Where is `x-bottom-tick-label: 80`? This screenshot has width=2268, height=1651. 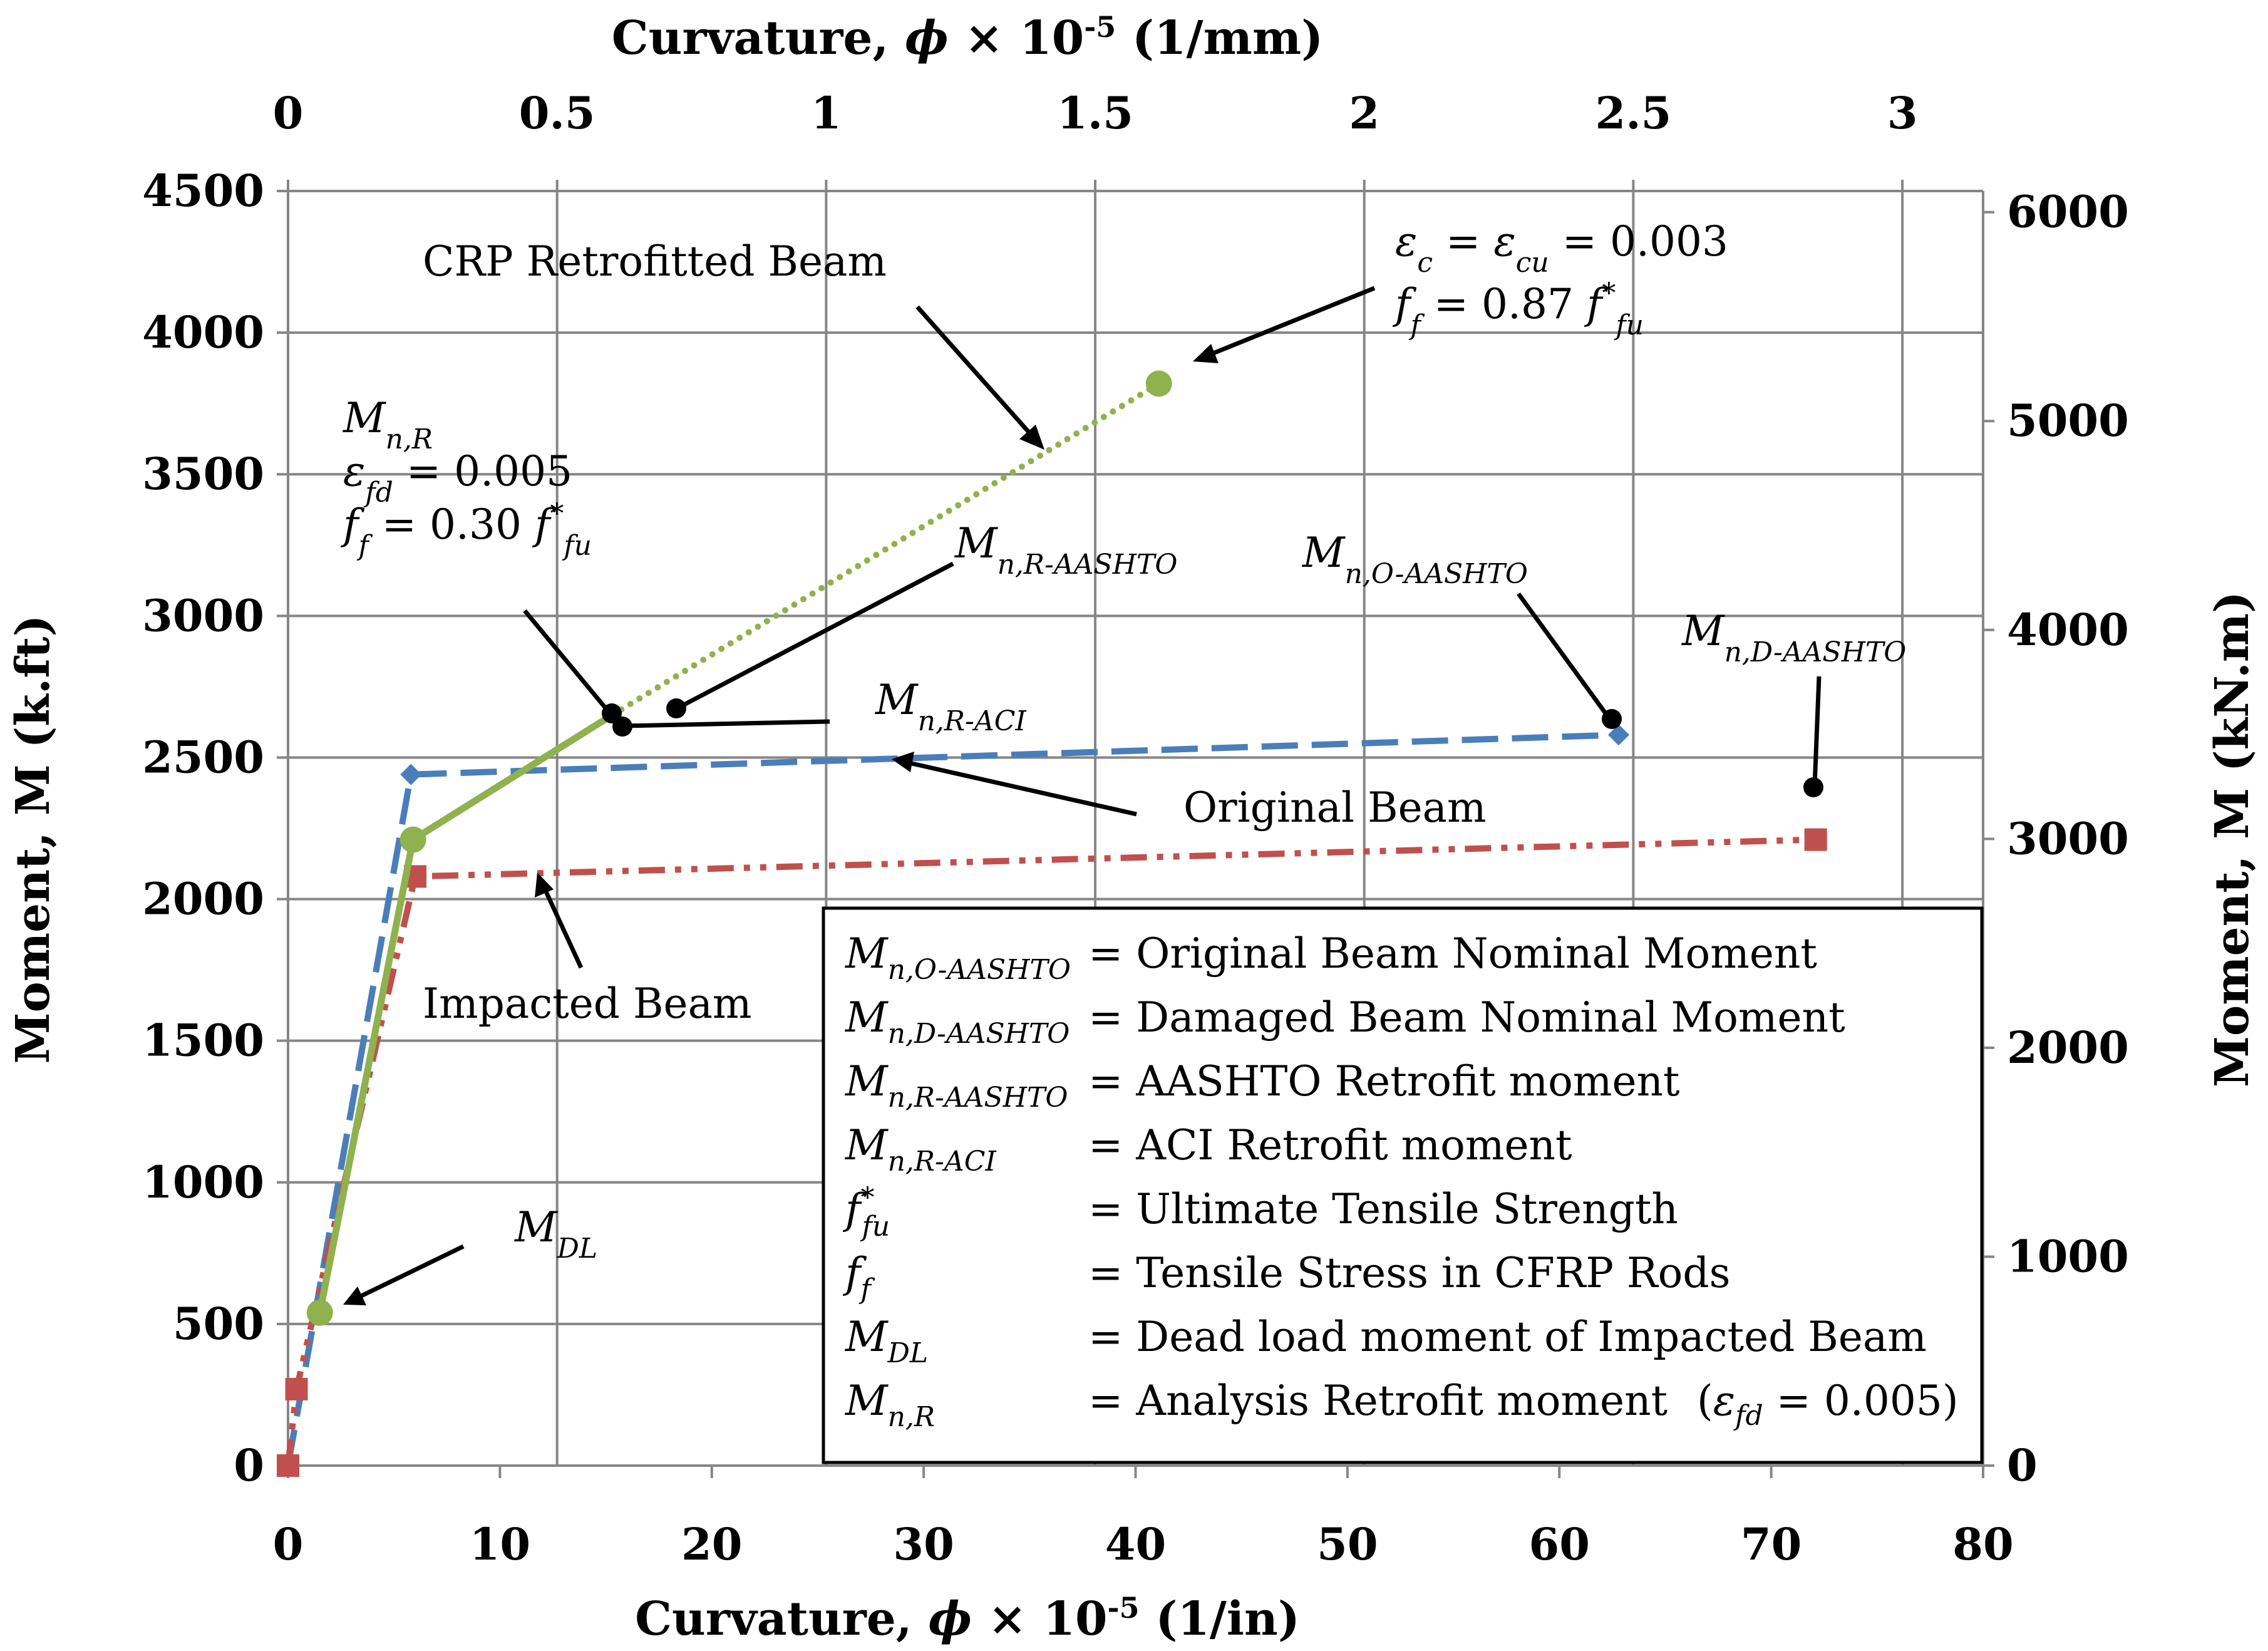
x-bottom-tick-label: 80 is located at coordinates (1982, 1544).